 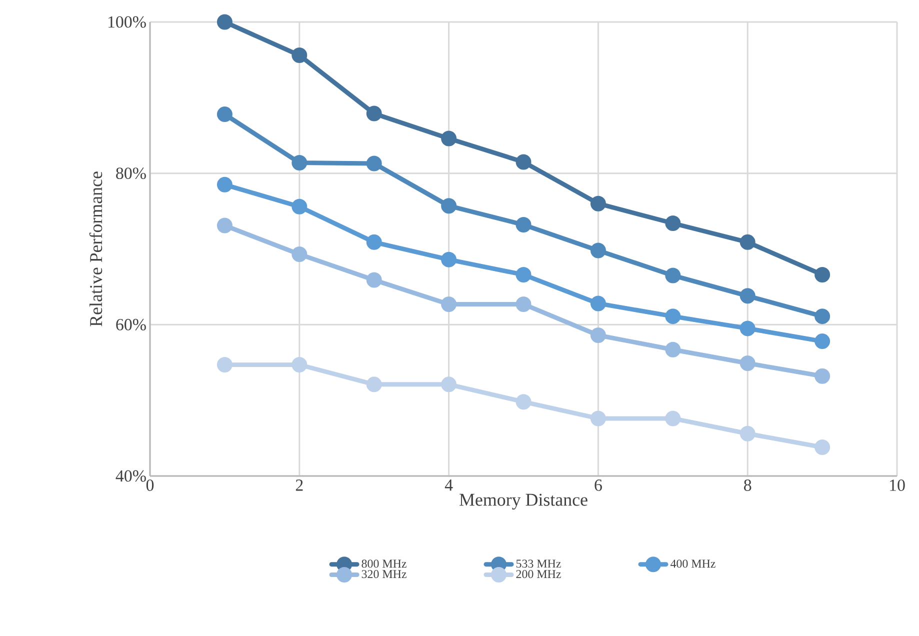 I want to click on legend-label: 400 MHz, so click(x=693, y=564).